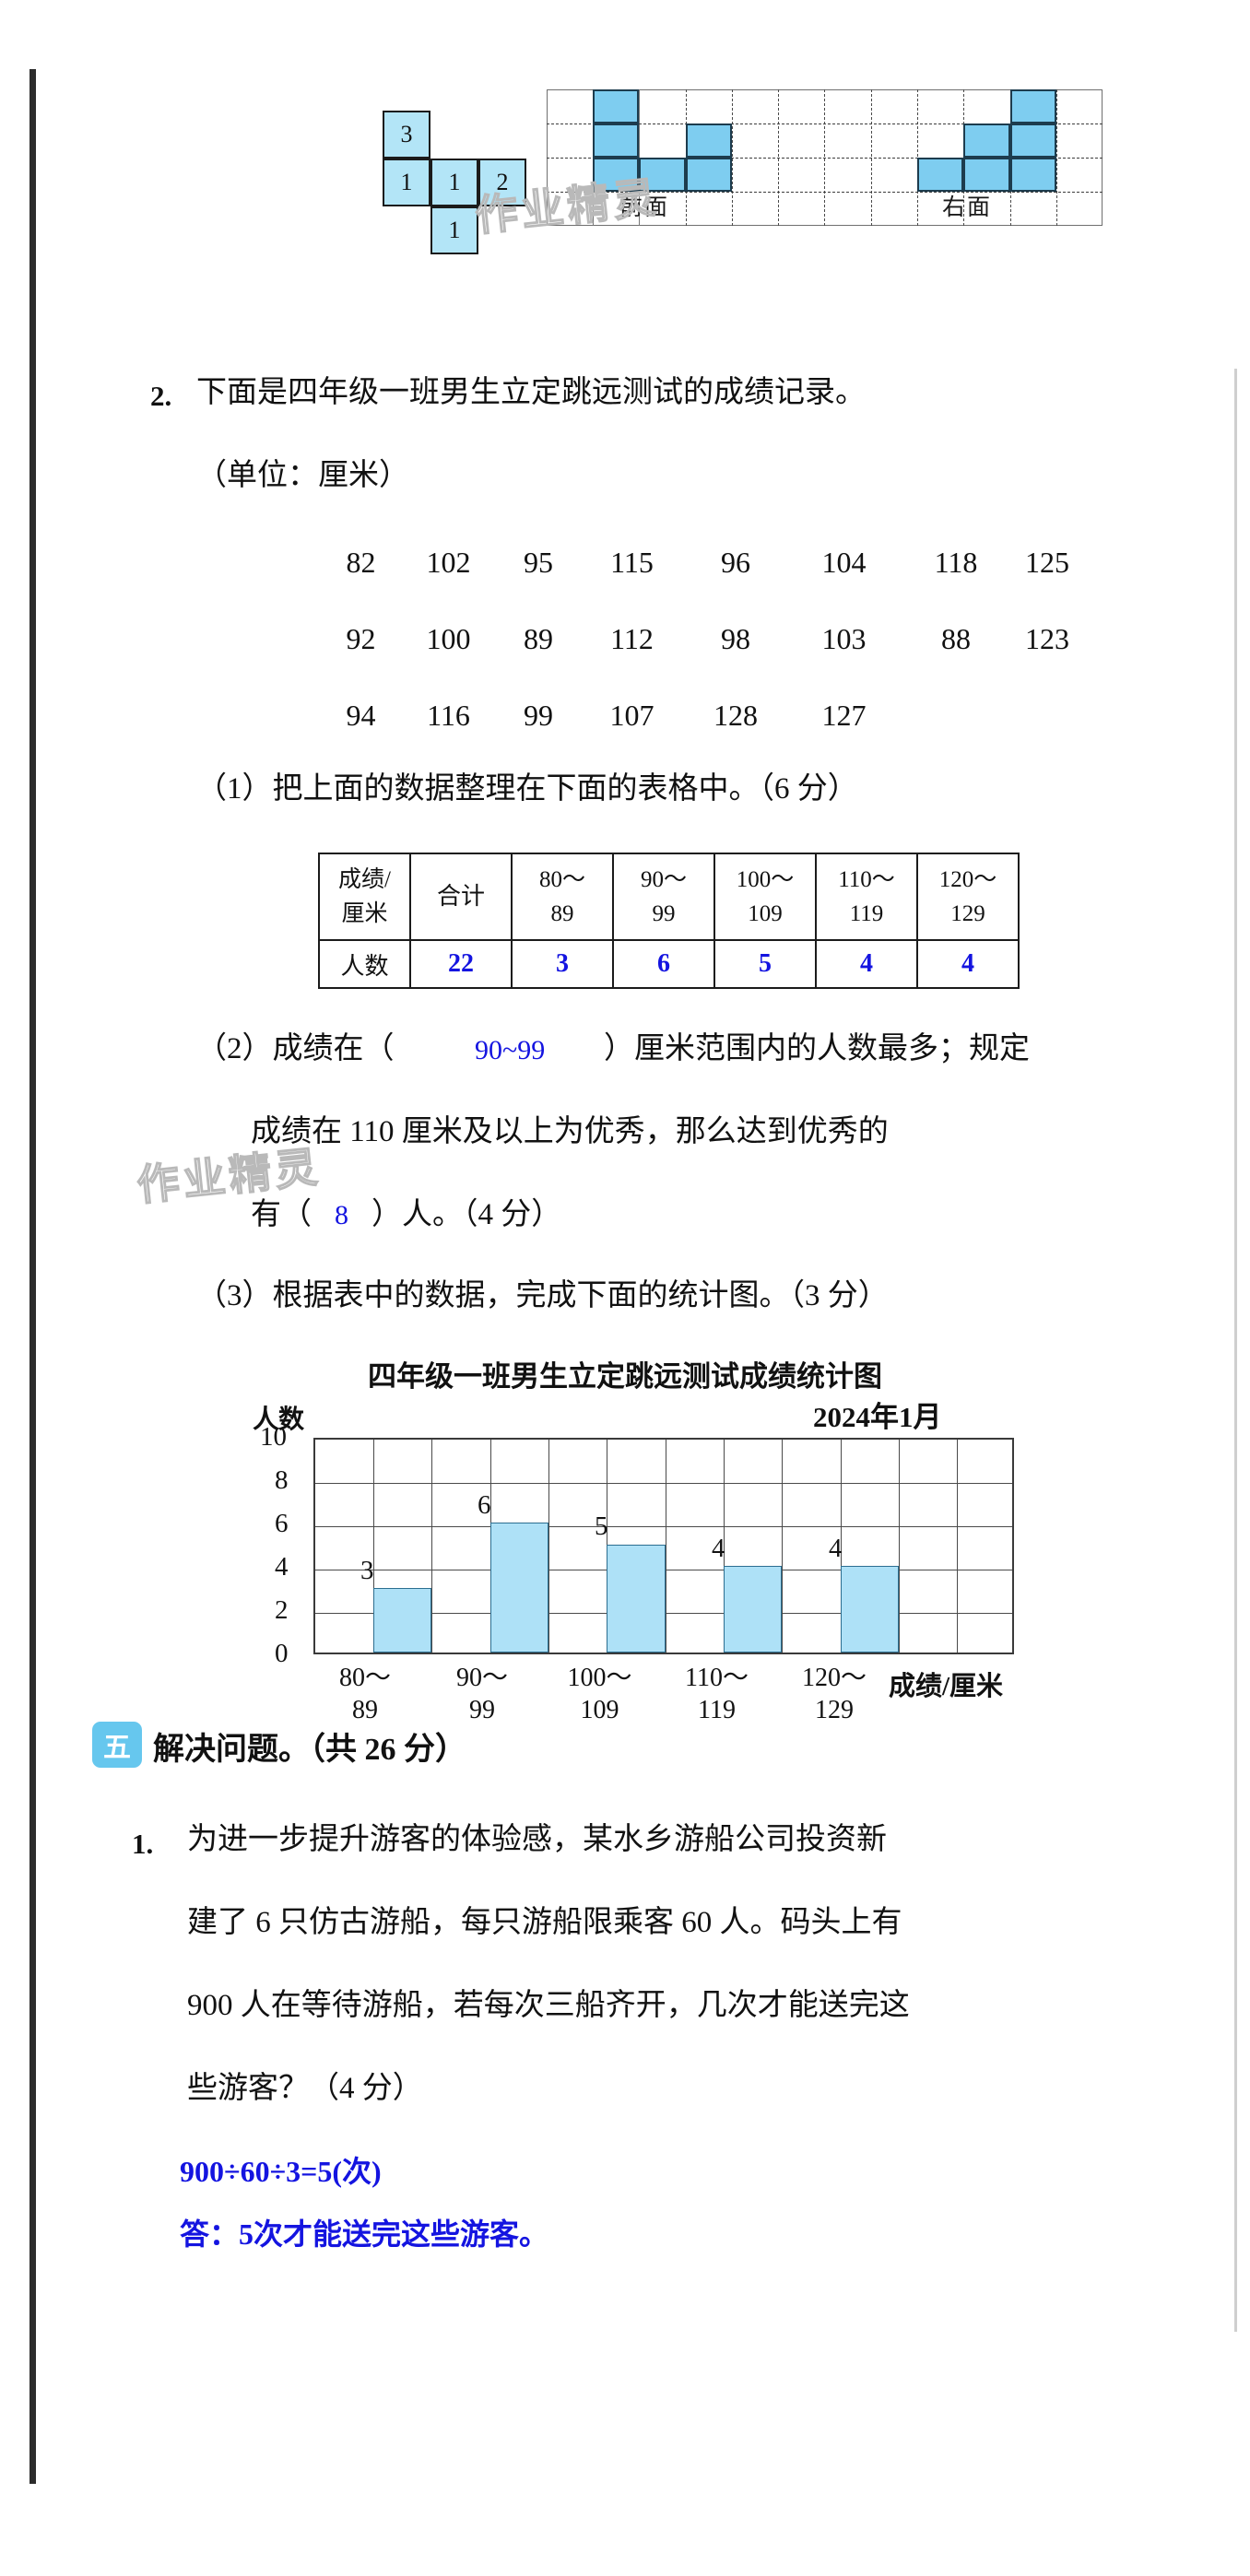 This screenshot has width=1250, height=2576. I want to click on question-2-sub2-line3-a: 有（, so click(281, 1214).